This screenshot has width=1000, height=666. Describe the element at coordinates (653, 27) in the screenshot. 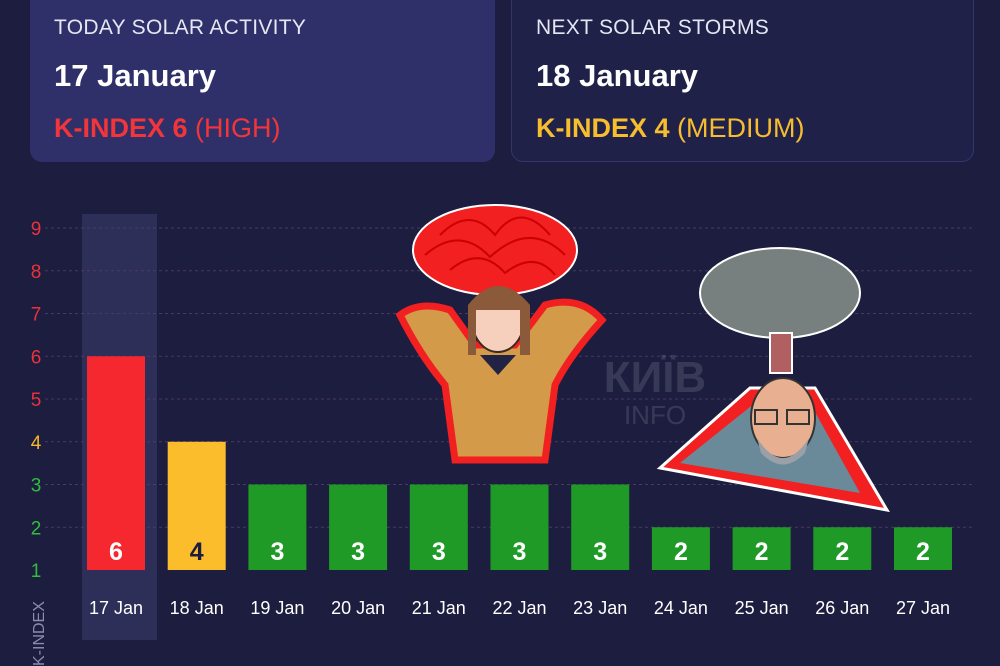

I see `next-card-title: NEXT SOLAR STORMS` at that location.